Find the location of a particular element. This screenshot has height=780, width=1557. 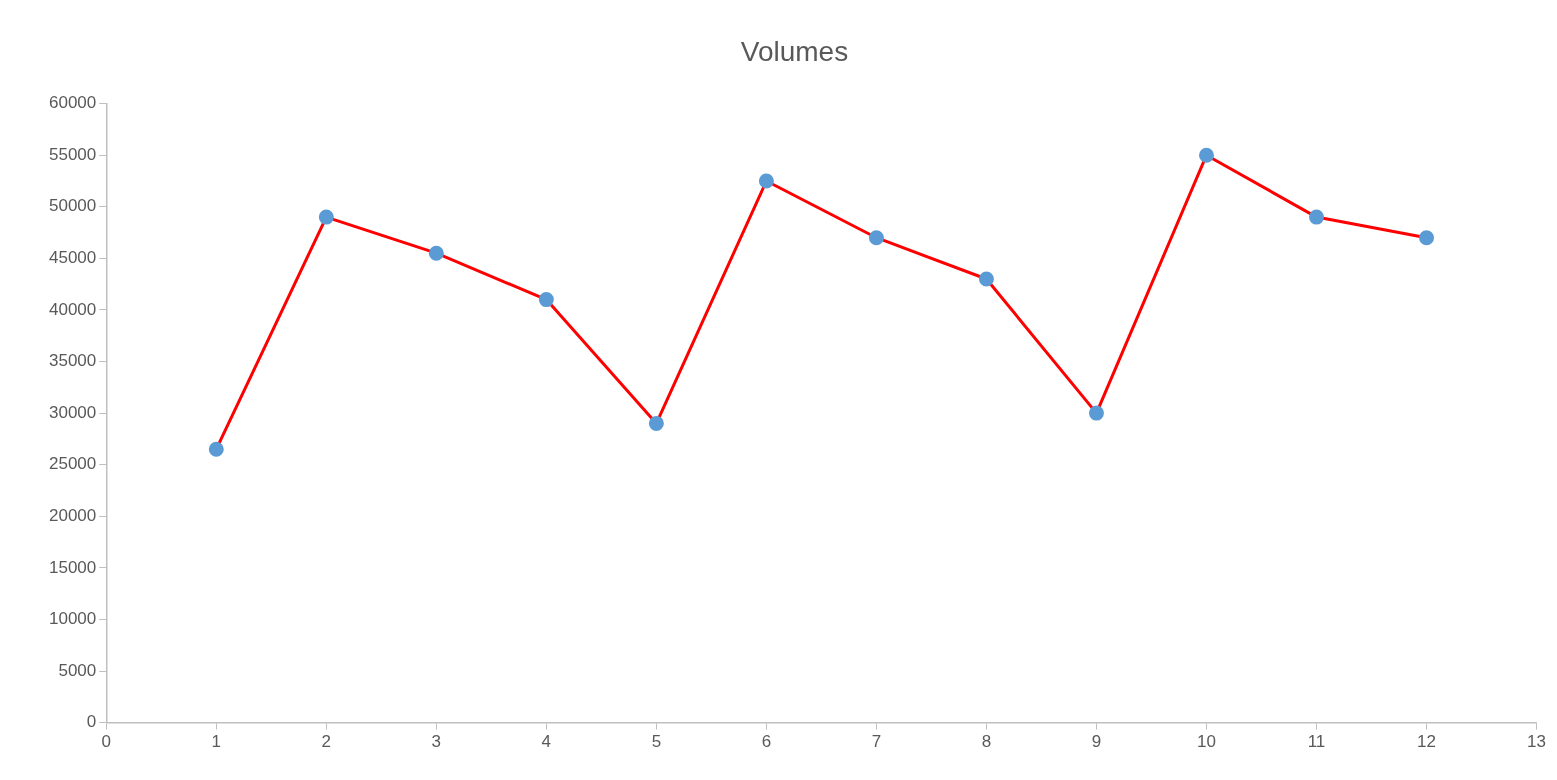

x-tick-label: 4 is located at coordinates (546, 742).